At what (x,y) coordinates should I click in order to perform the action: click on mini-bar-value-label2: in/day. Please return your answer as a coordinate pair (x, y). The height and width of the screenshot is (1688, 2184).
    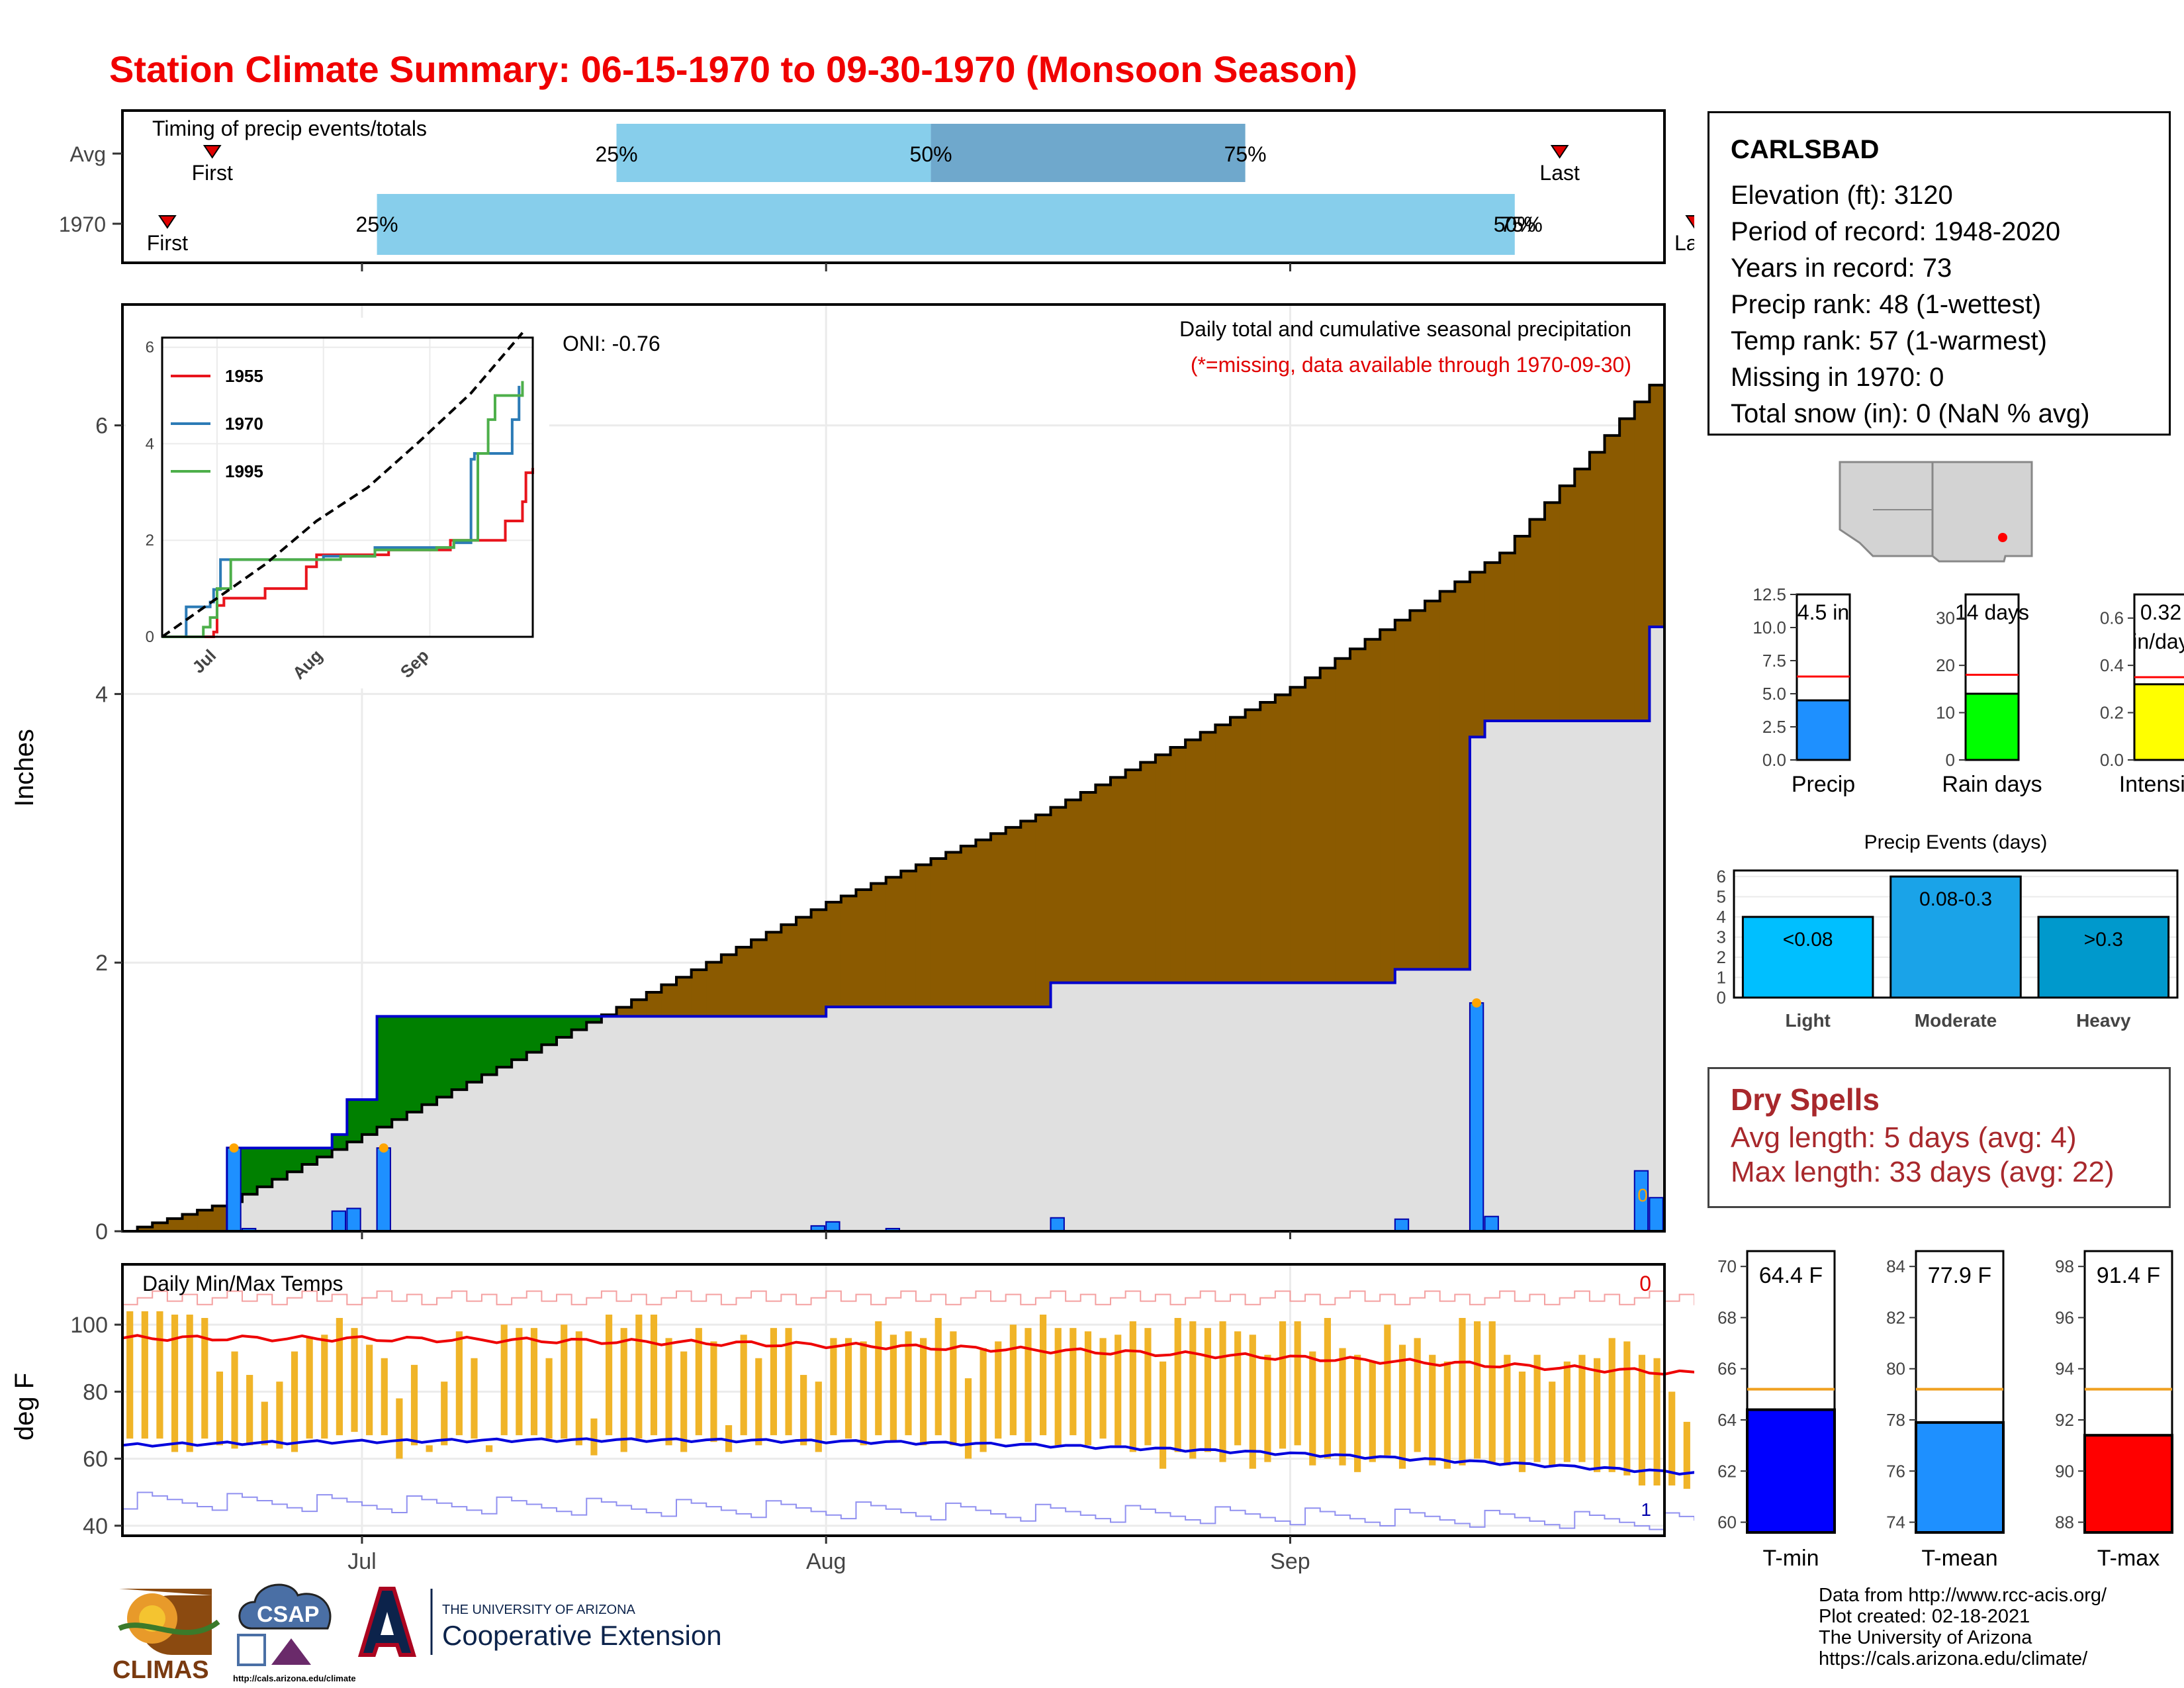
    Looking at the image, I should click on (2158, 641).